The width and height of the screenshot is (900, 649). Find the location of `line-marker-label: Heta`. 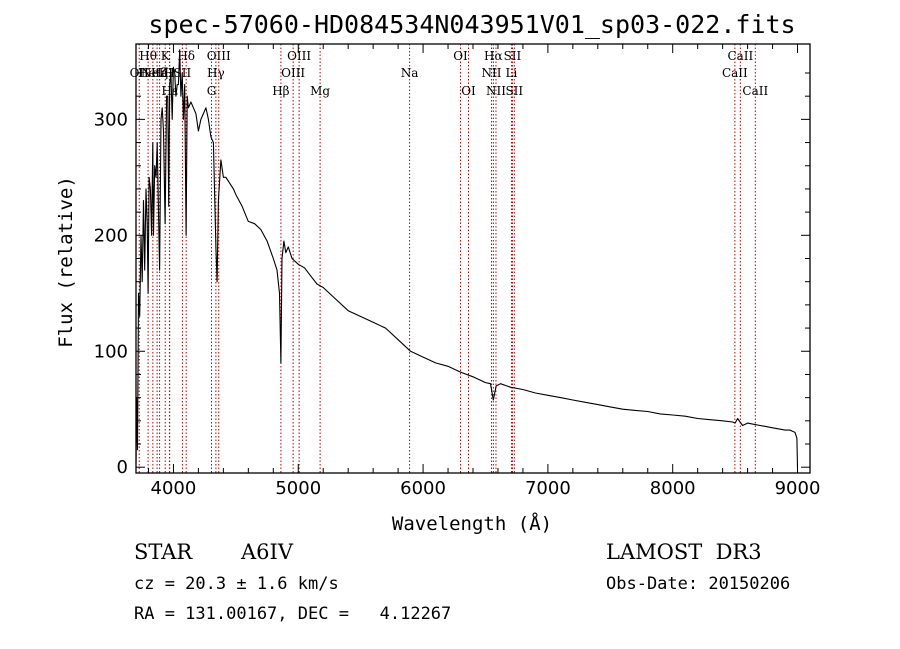

line-marker-label: Heta is located at coordinates (153, 73).